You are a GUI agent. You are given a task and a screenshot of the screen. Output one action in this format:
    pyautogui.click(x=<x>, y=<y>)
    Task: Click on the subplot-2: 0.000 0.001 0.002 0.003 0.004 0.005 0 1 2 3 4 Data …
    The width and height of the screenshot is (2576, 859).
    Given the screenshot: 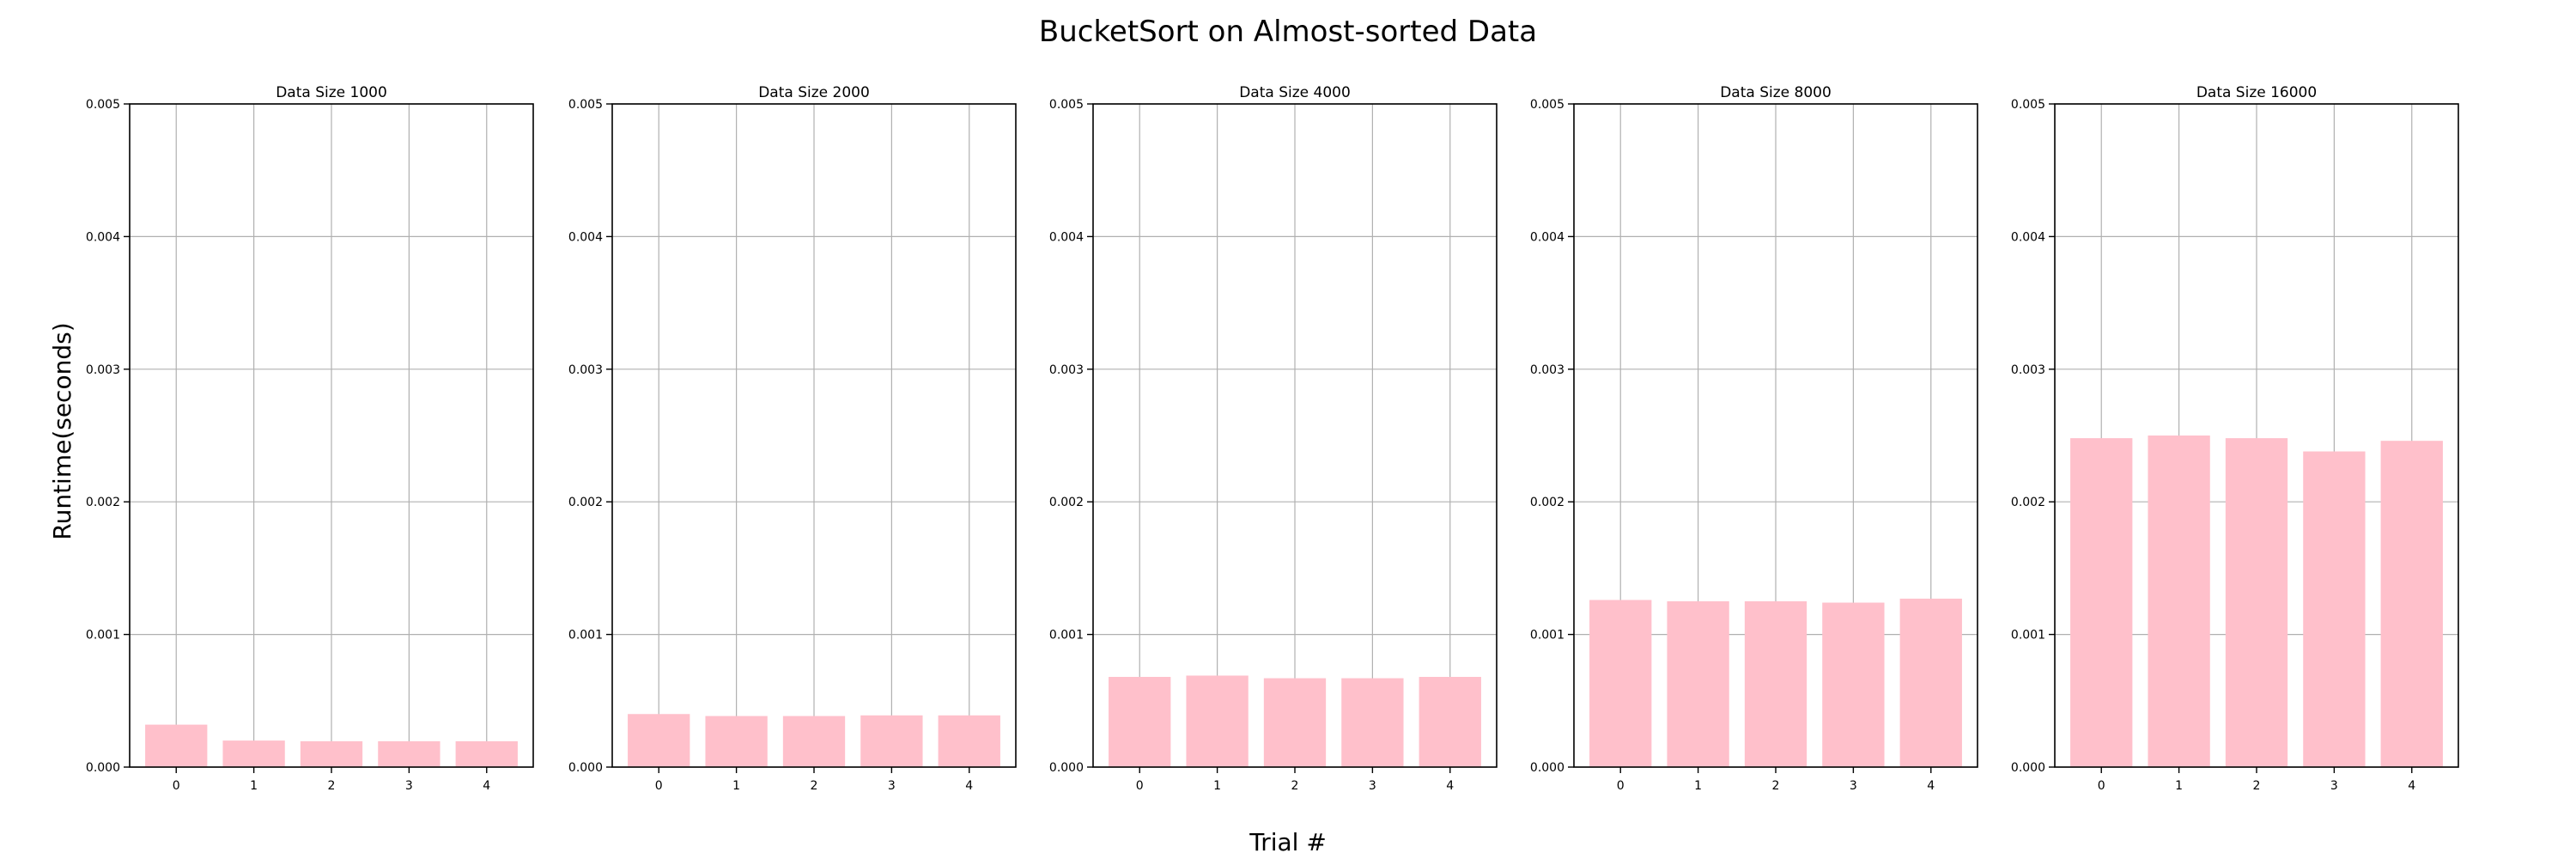 What is the action you would take?
    pyautogui.click(x=1273, y=439)
    